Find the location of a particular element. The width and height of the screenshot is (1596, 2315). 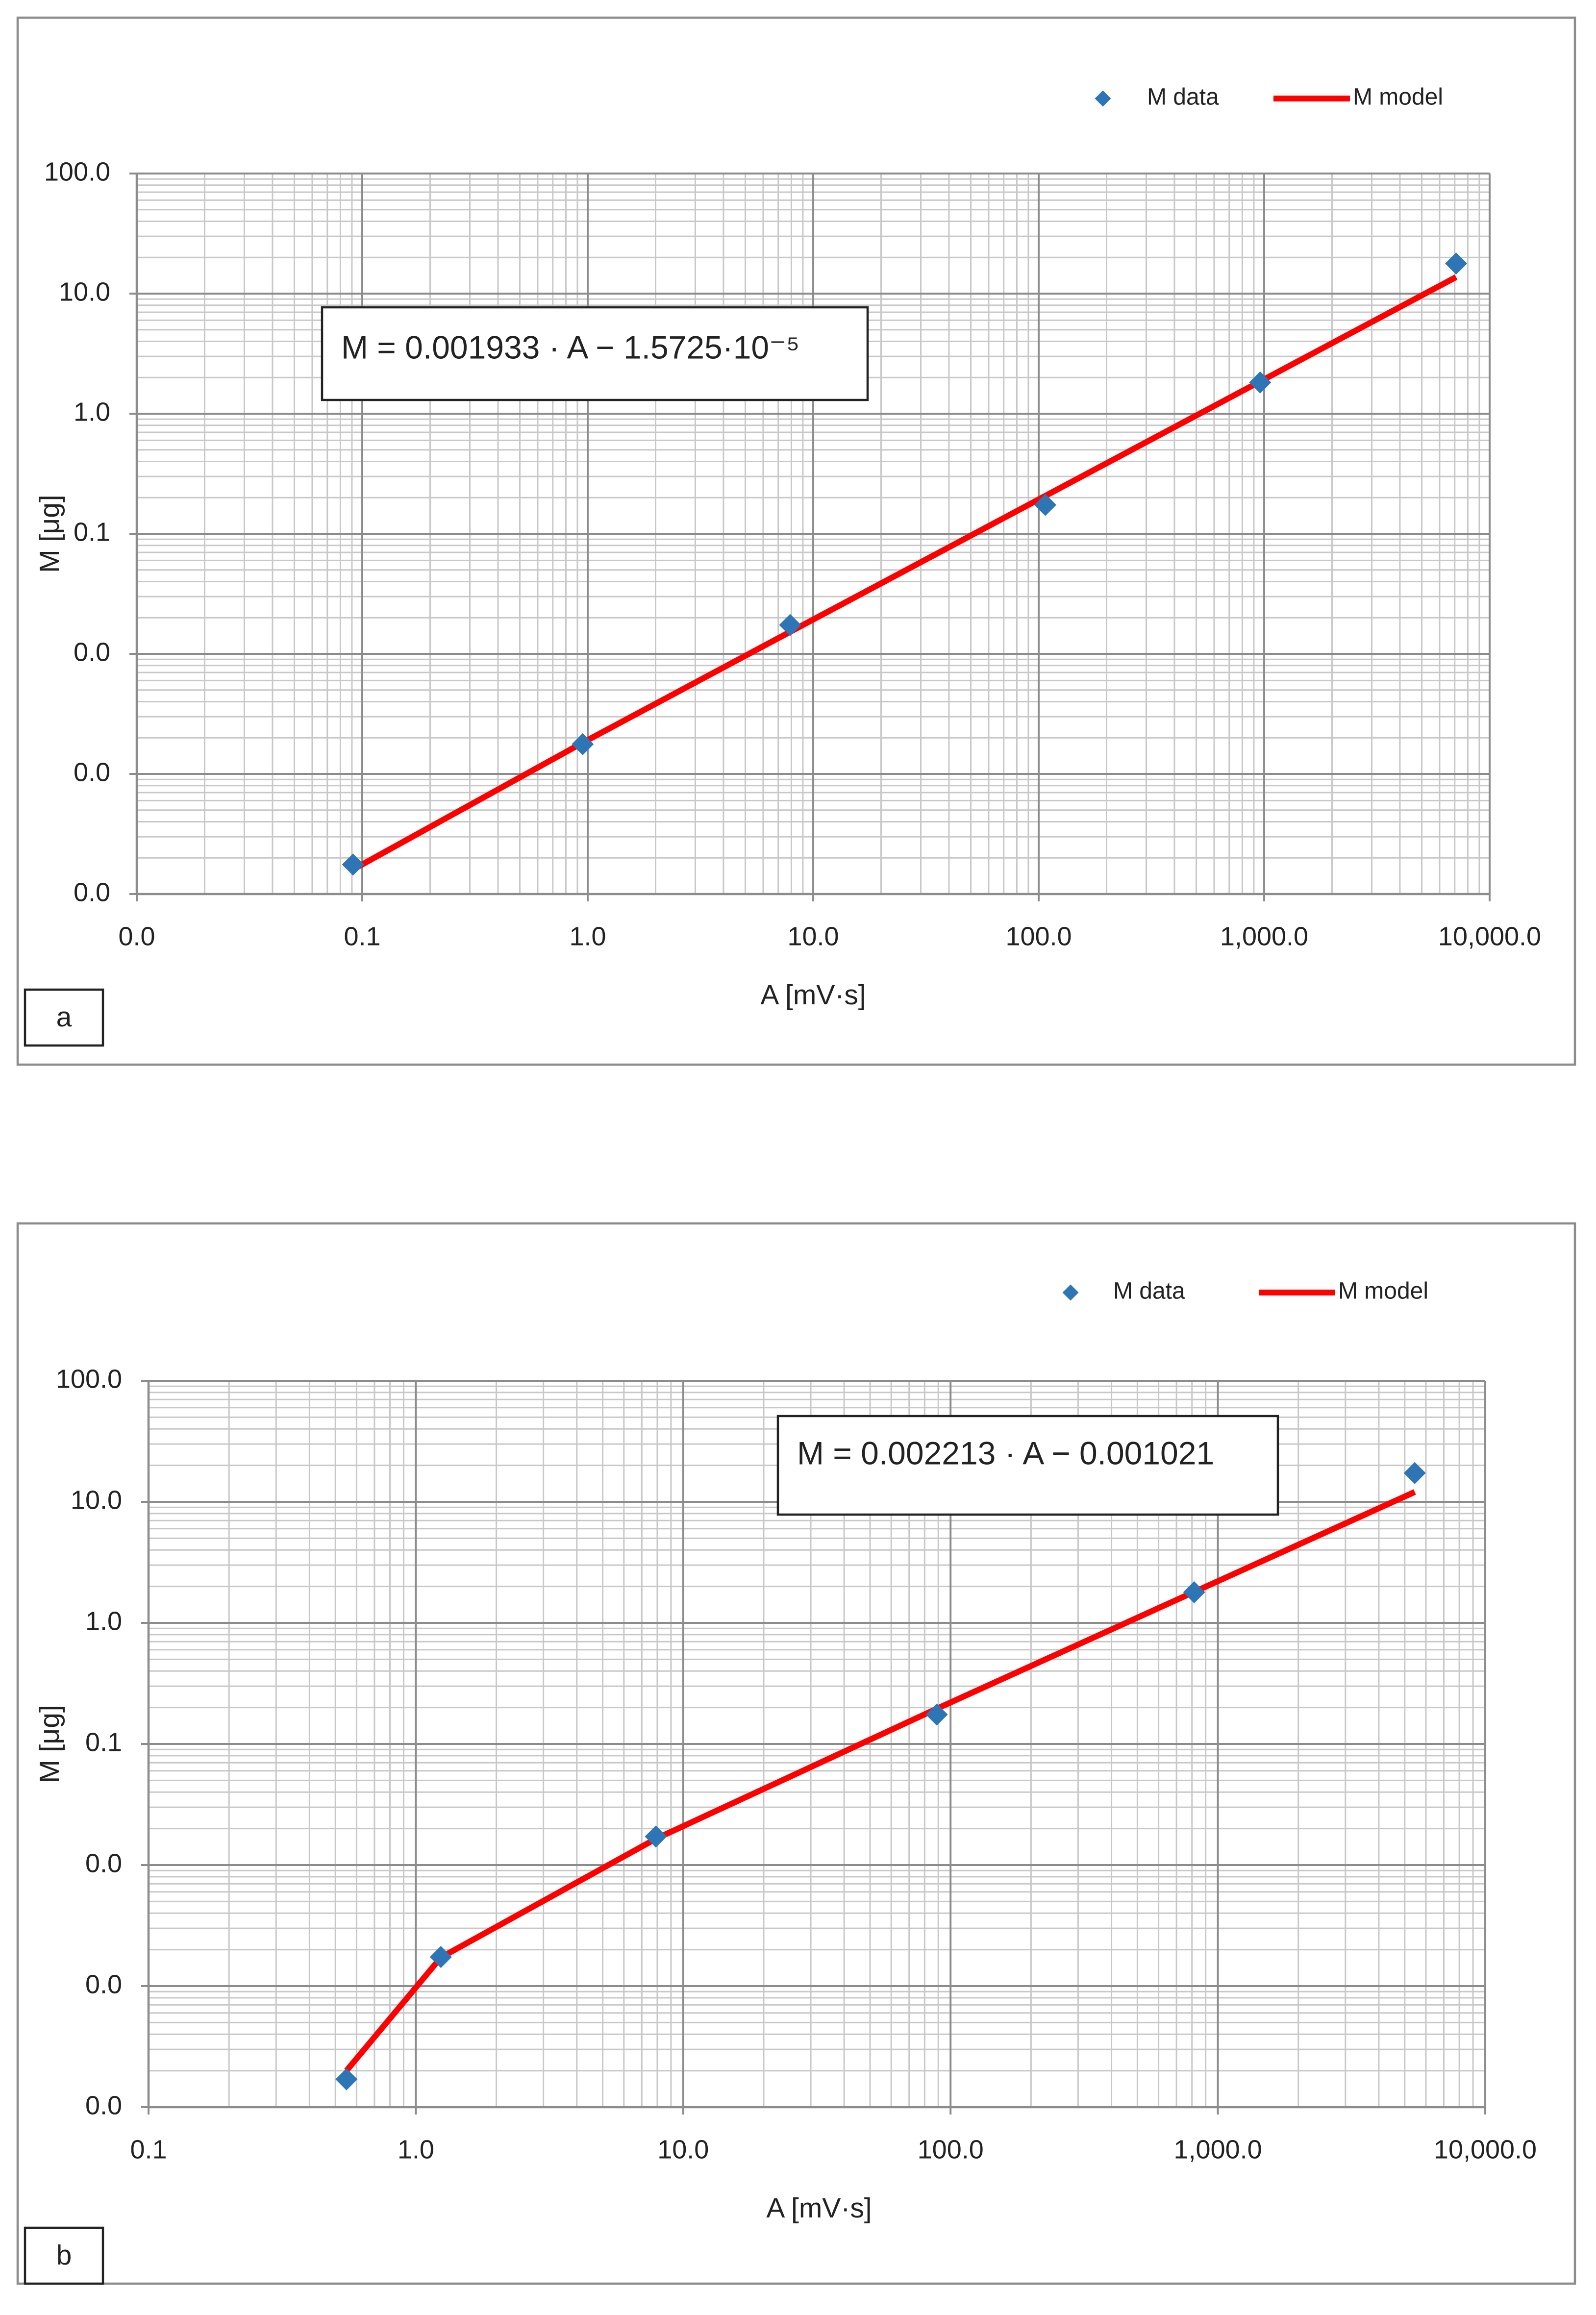

panel-label: b is located at coordinates (64, 2255).